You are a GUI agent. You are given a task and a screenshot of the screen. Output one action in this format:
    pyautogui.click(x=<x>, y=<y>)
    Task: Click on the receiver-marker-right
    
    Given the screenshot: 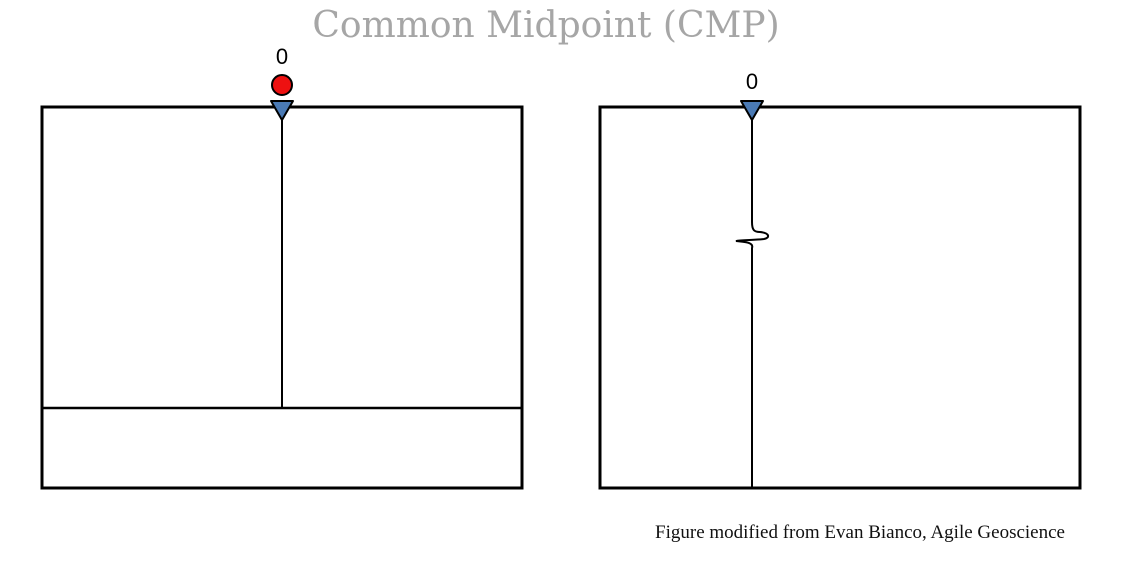 What is the action you would take?
    pyautogui.click(x=752, y=110)
    